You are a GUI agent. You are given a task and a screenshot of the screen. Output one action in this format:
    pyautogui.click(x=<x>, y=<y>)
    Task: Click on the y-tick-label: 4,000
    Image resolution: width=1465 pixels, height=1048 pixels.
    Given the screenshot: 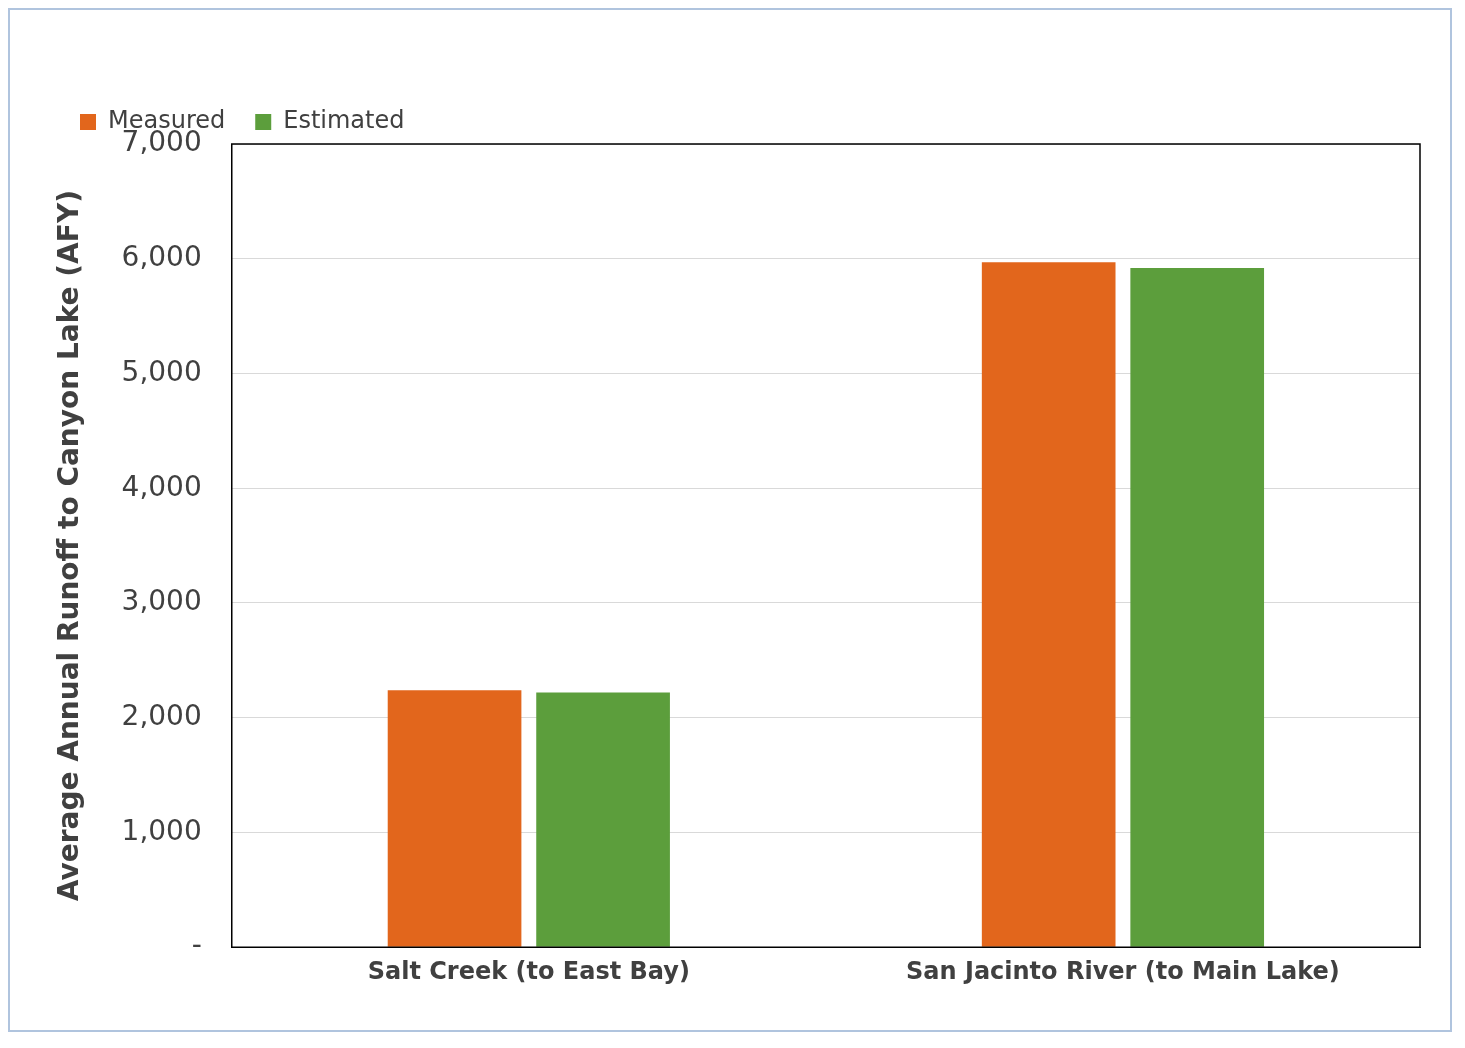 What is the action you would take?
    pyautogui.click(x=161, y=486)
    